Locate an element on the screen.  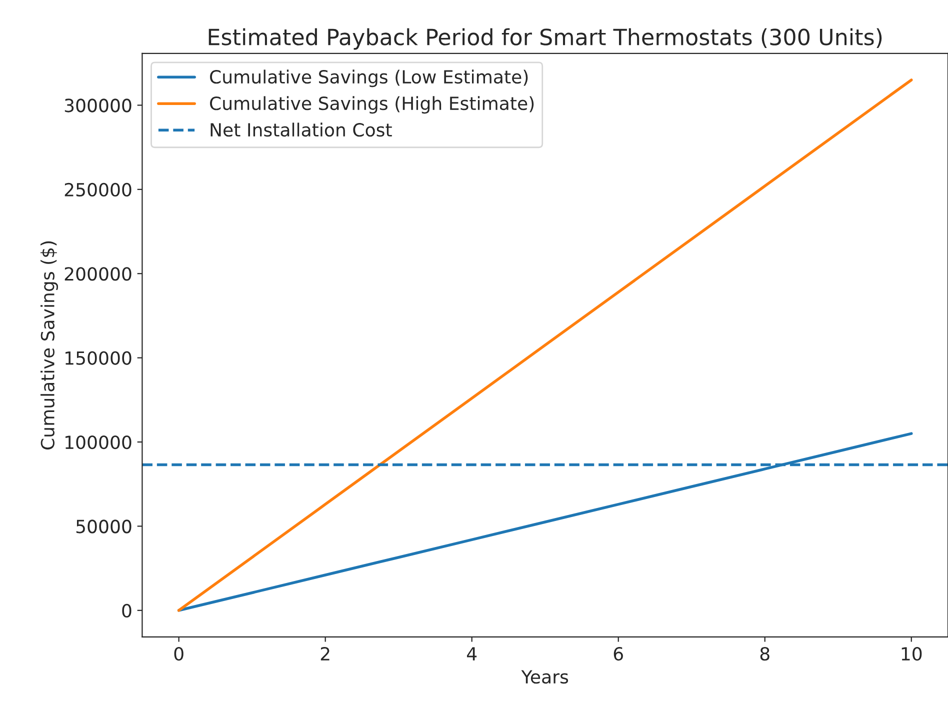
x-tick-label: 8 is located at coordinates (765, 653).